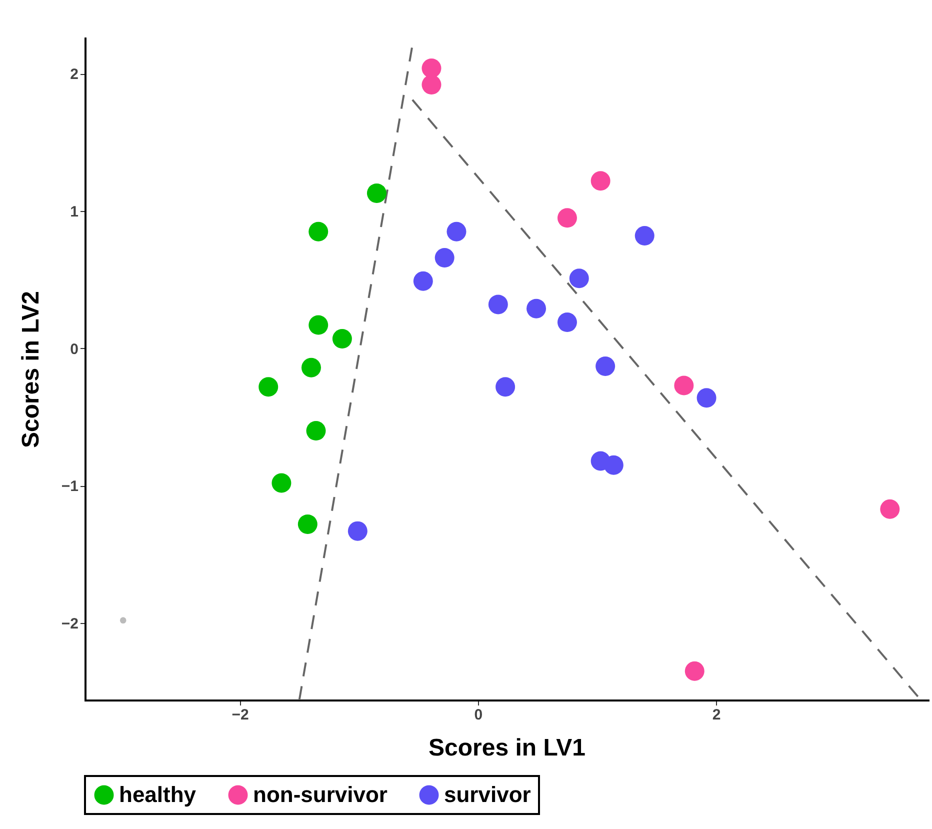 The image size is (932, 829). What do you see at coordinates (320, 794) in the screenshot?
I see `legend-label: non-survivor` at bounding box center [320, 794].